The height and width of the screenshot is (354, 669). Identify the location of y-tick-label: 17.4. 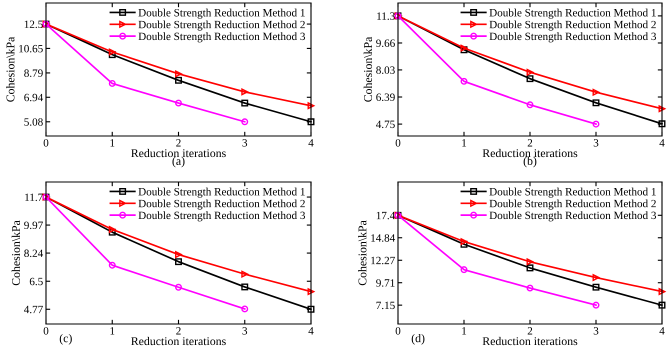
(386, 216).